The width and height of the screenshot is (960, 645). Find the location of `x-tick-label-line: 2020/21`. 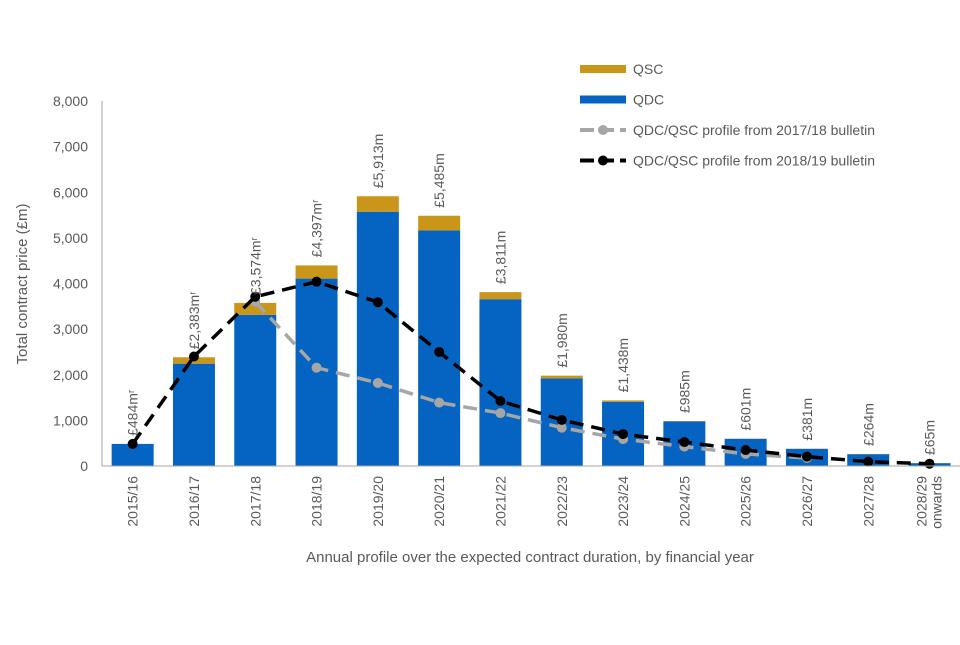

x-tick-label-line: 2020/21 is located at coordinates (439, 501).